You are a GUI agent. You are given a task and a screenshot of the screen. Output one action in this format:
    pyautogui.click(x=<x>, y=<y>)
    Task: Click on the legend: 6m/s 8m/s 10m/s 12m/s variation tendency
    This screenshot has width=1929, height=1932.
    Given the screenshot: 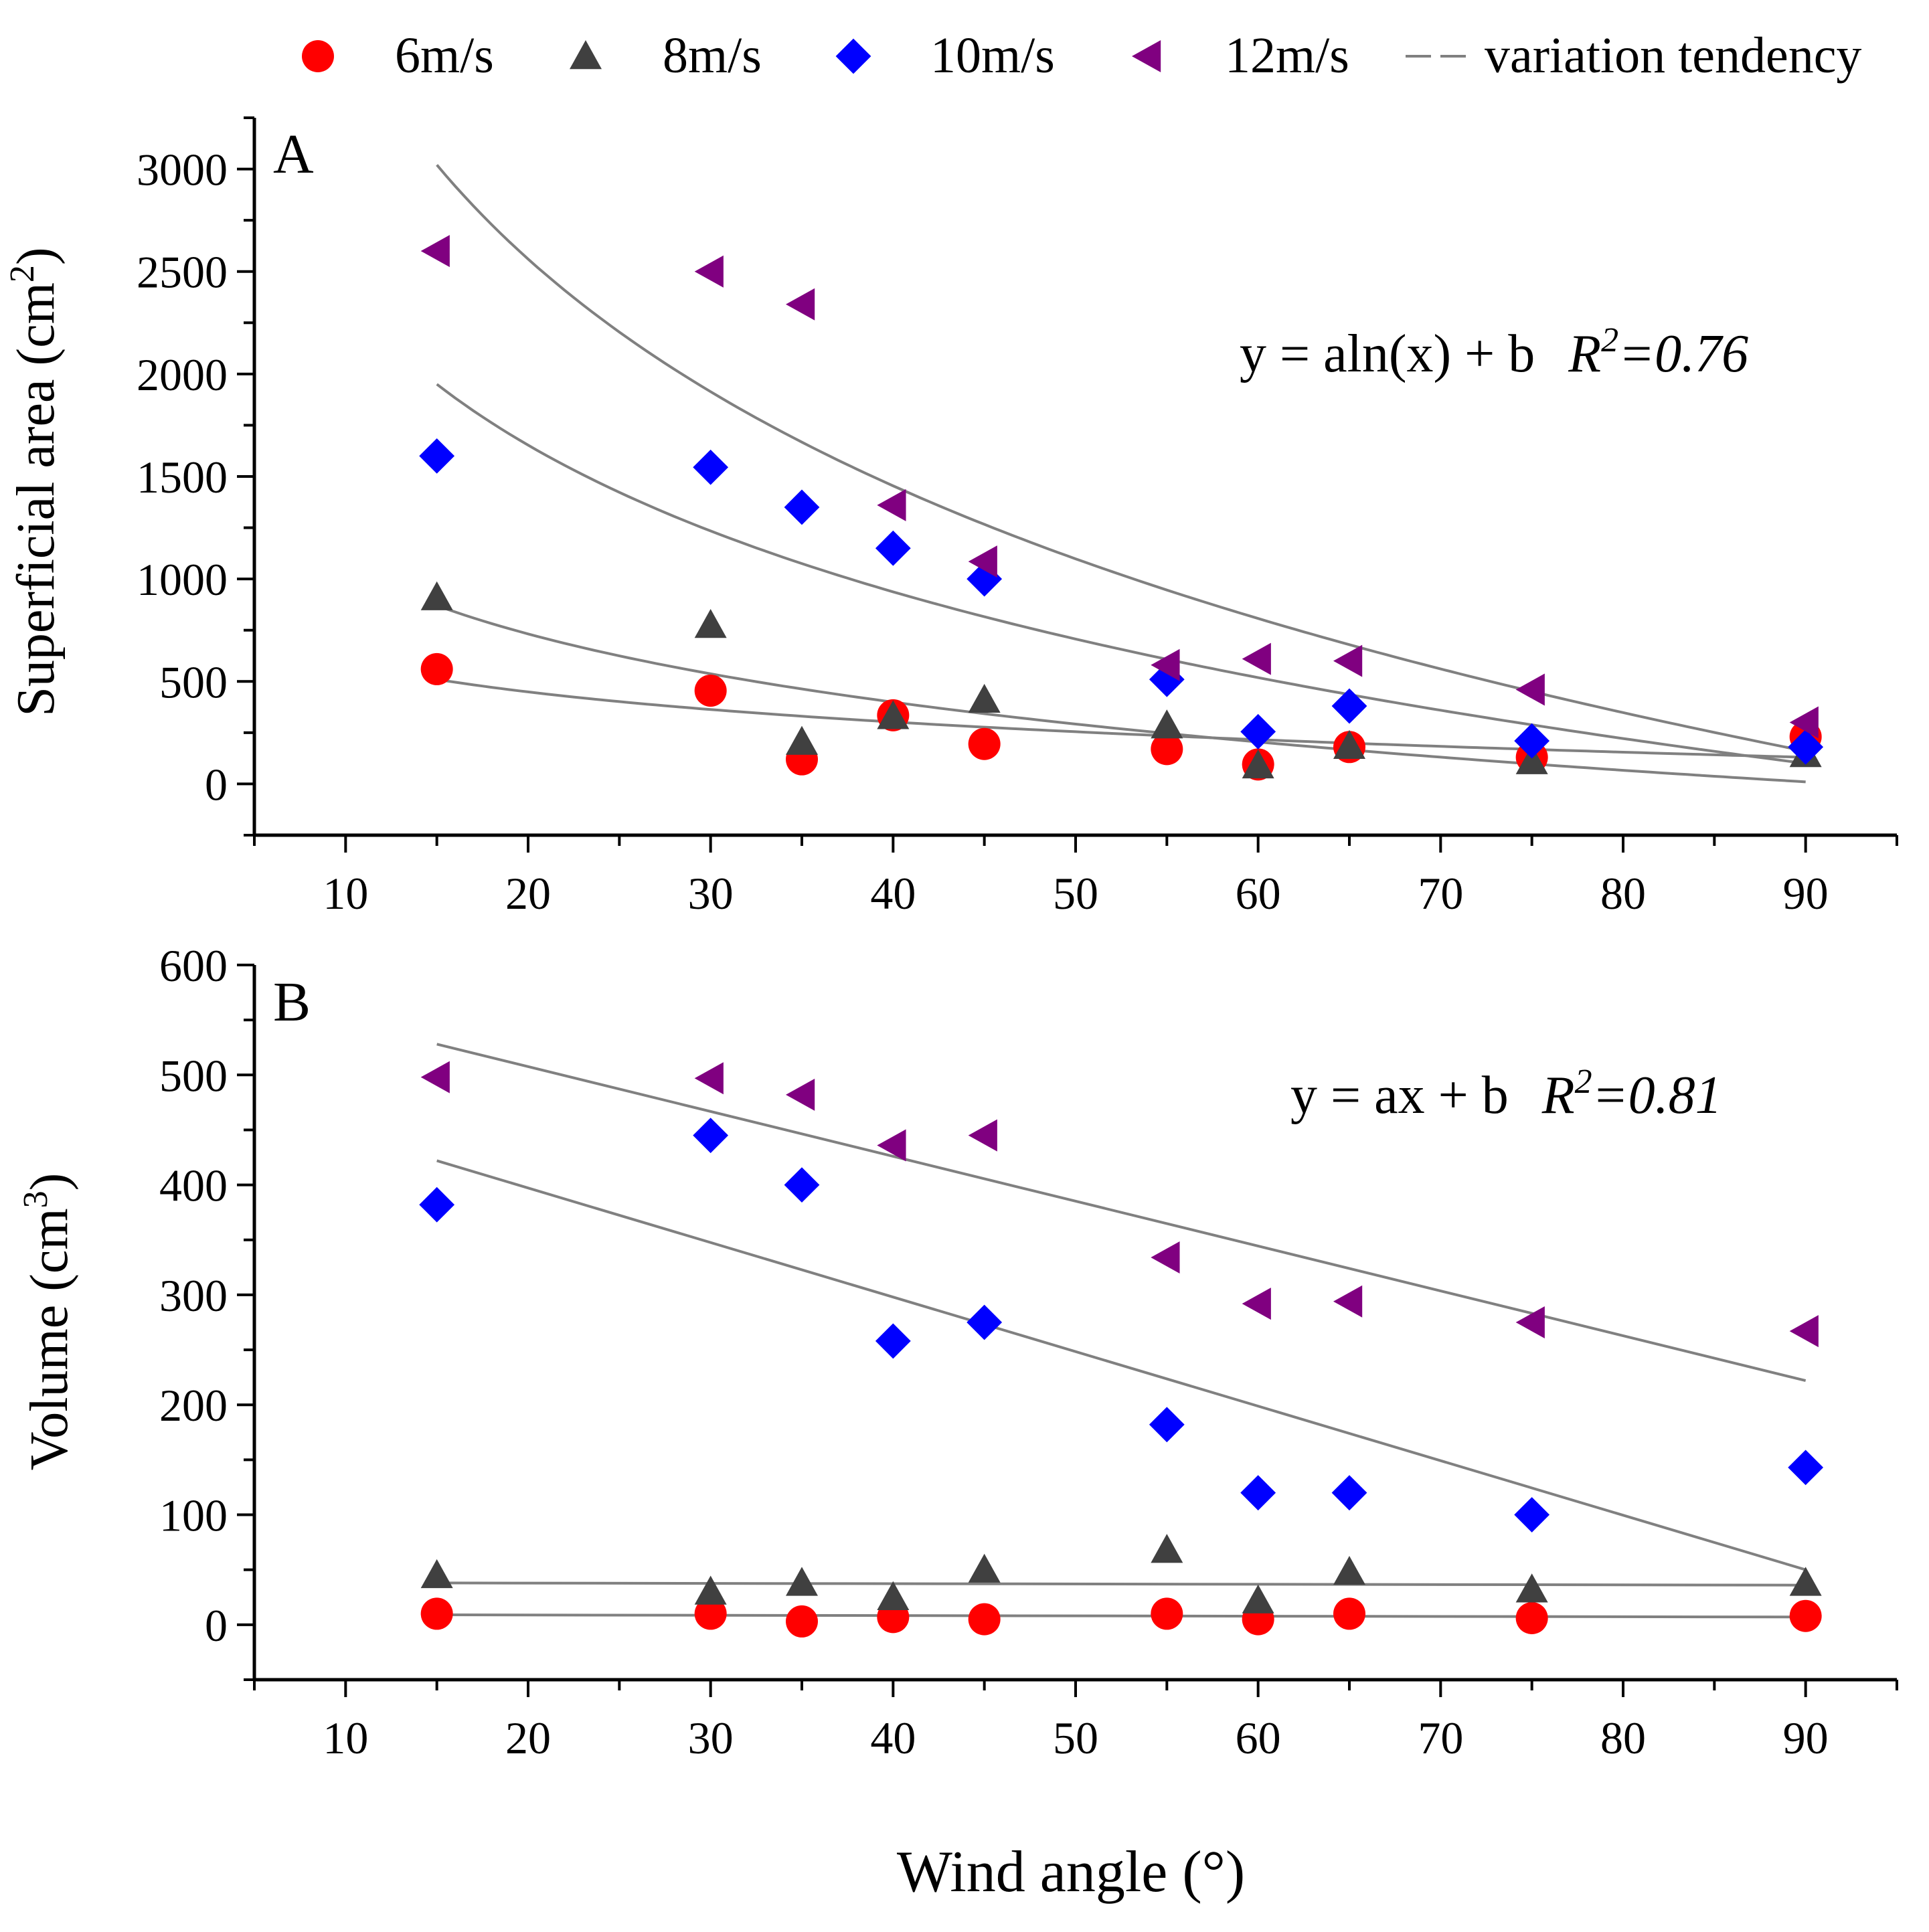 What is the action you would take?
    pyautogui.click(x=1081, y=55)
    